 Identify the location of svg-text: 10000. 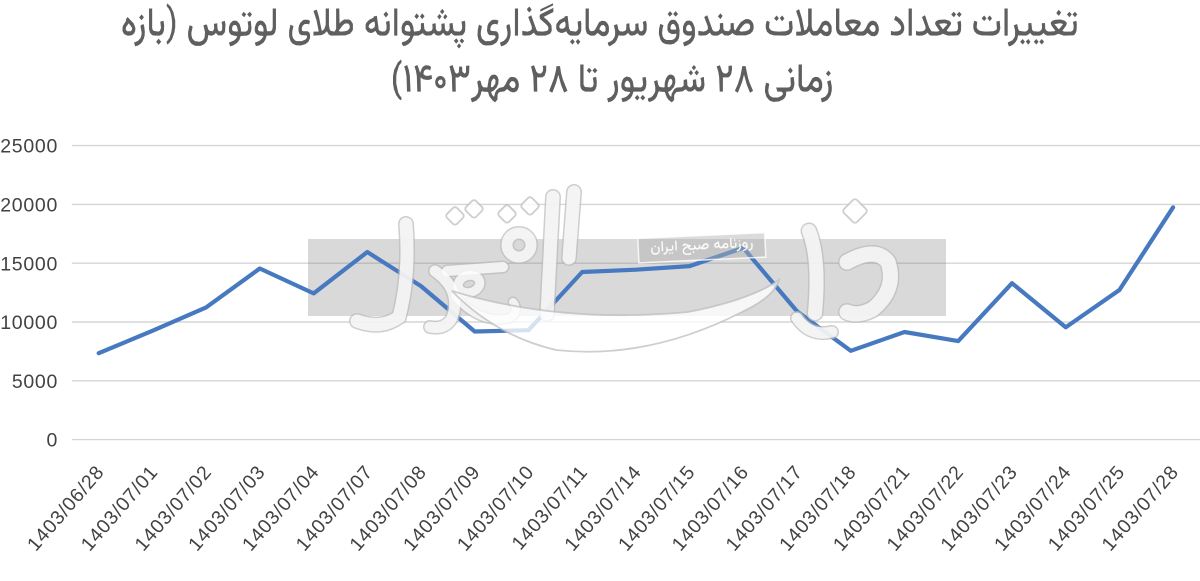
(29, 323).